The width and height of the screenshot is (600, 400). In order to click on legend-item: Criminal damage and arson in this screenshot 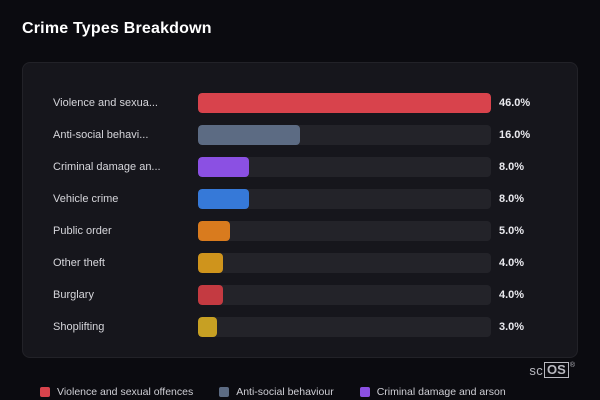, I will do `click(432, 392)`.